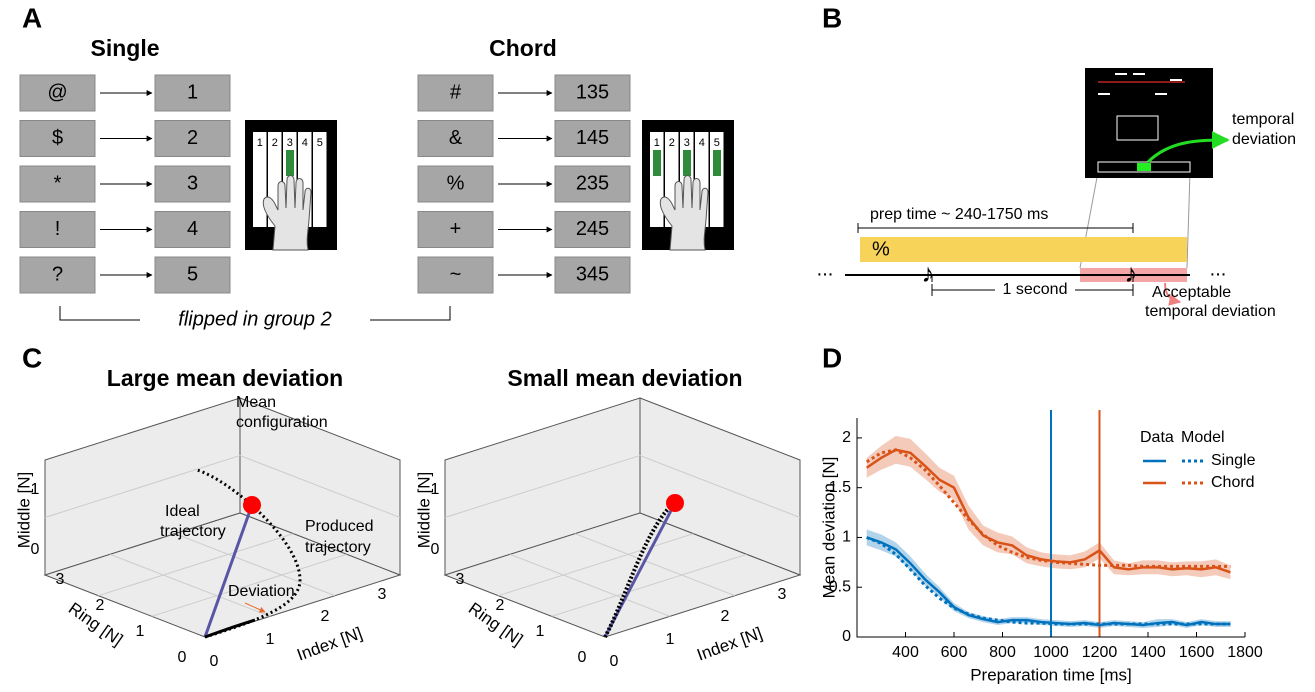 The image size is (1315, 692). I want to click on screen-marker, so click(1144, 167).